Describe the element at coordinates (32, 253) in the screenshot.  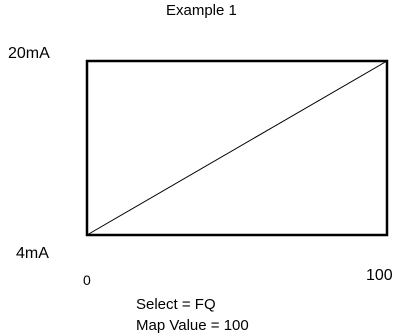
I see `y-min-label: 4mA` at that location.